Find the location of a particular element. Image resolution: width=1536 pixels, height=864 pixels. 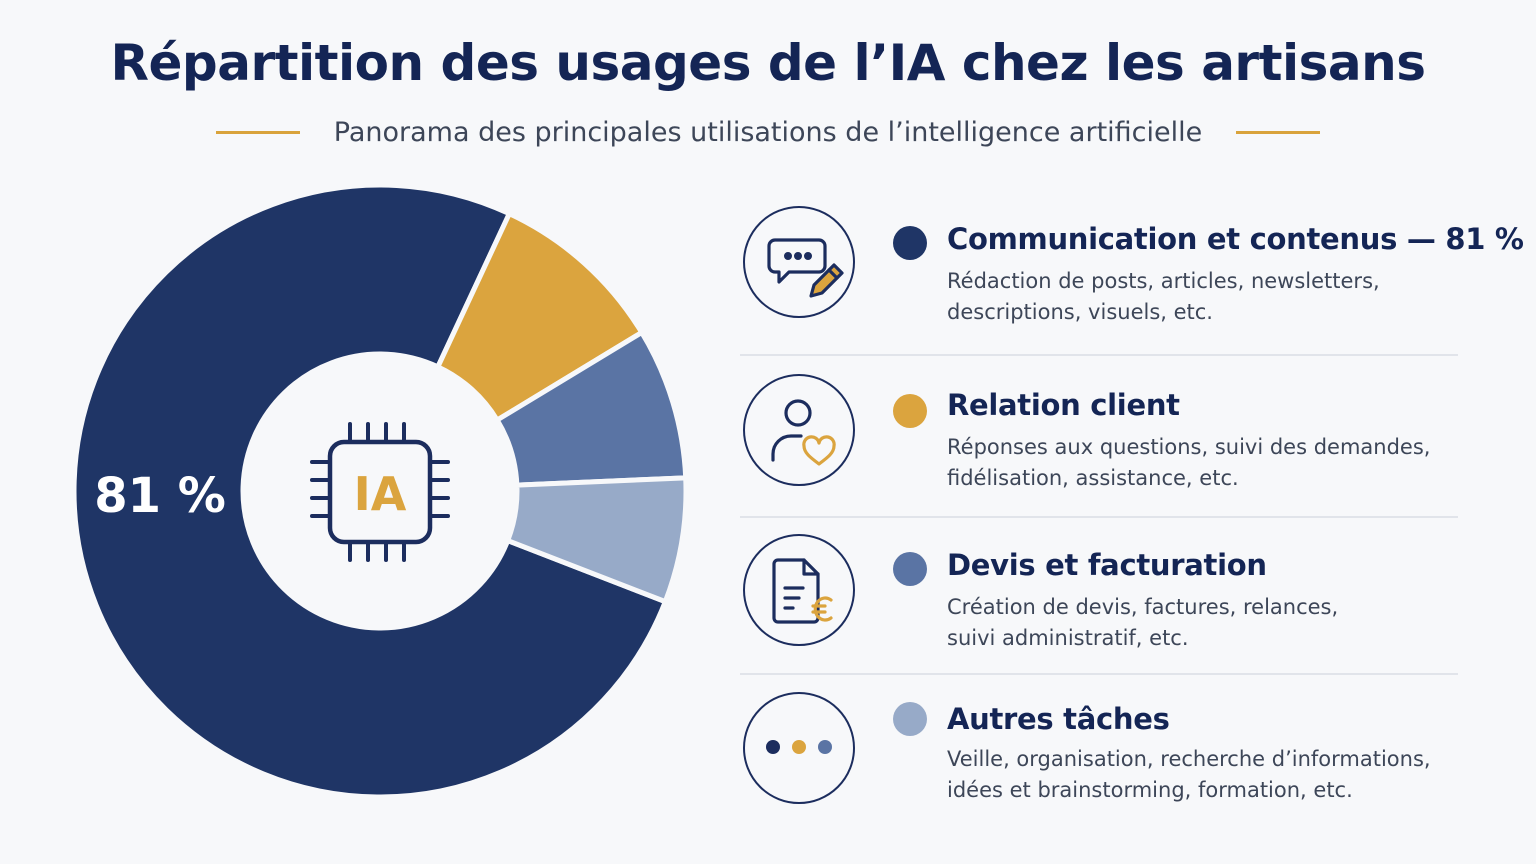

legend-dot-relation-client is located at coordinates (910, 411).